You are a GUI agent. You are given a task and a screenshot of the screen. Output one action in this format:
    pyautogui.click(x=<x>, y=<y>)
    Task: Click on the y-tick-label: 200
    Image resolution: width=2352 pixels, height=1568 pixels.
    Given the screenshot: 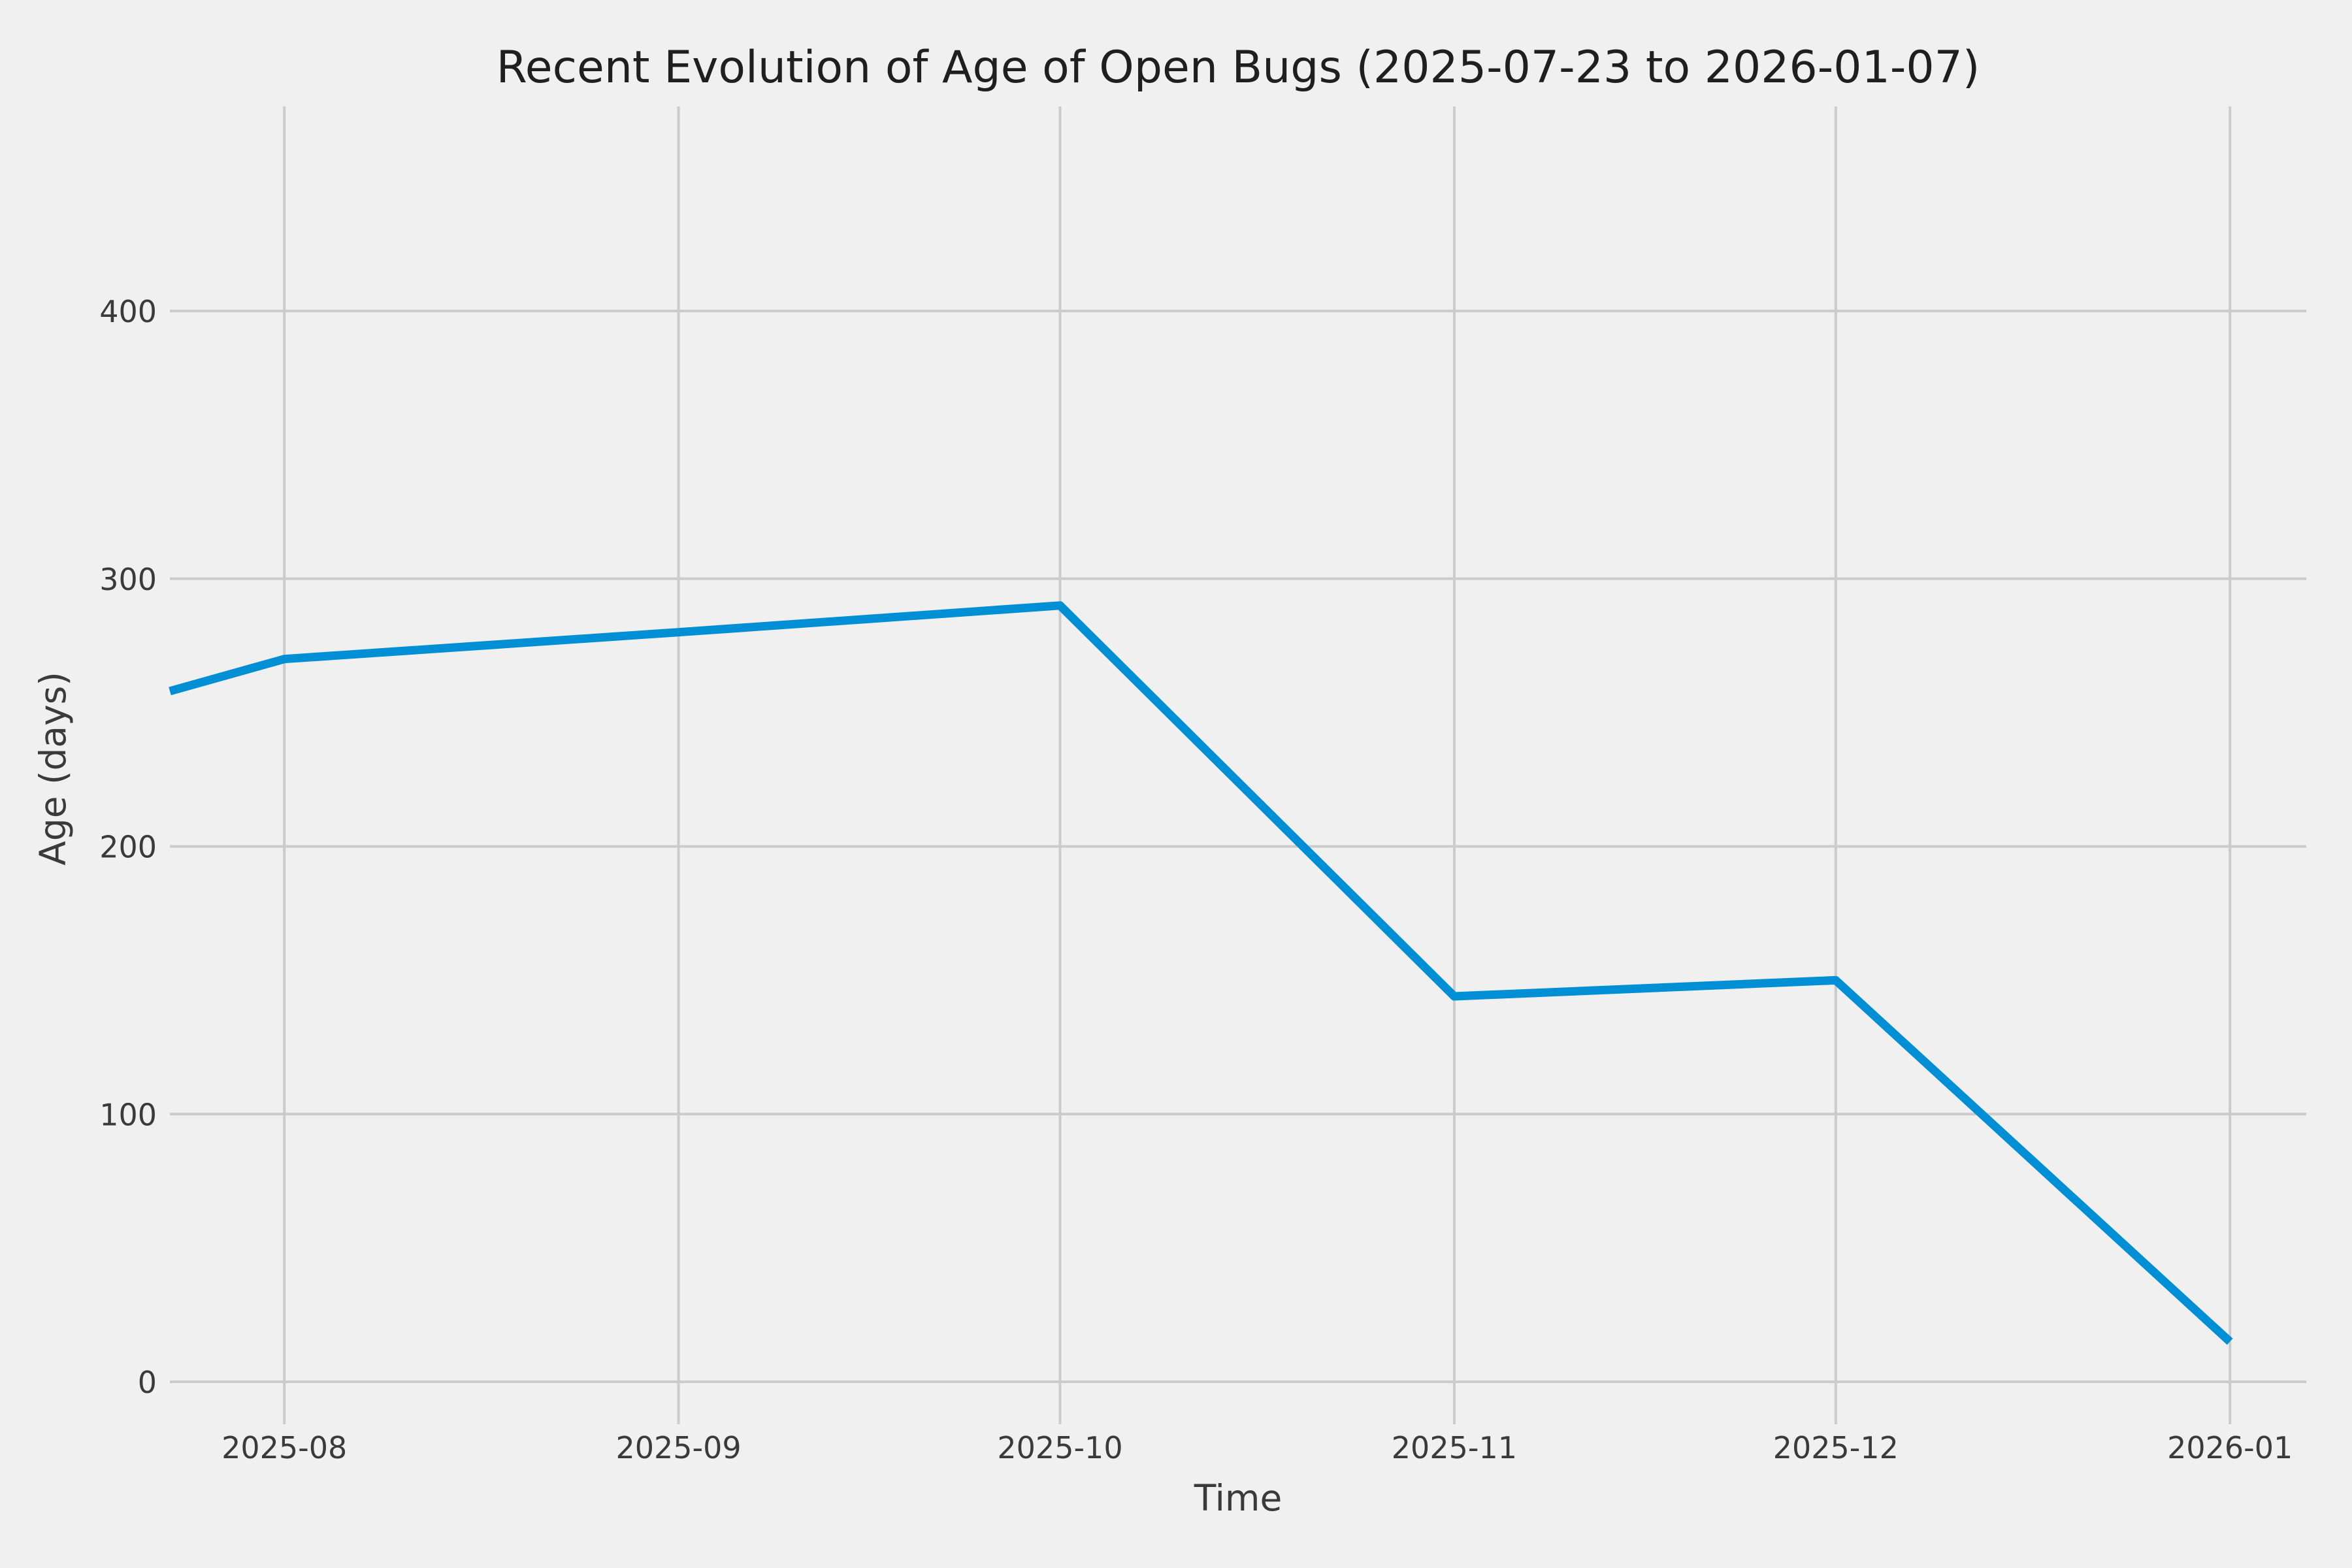 What is the action you would take?
    pyautogui.click(x=128, y=847)
    